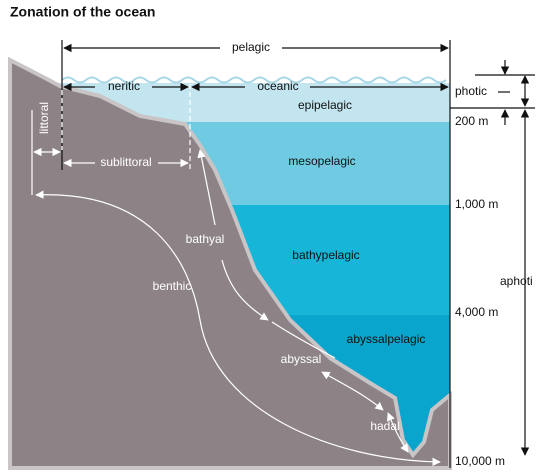  Describe the element at coordinates (172, 286) in the screenshot. I see `benthic-label: benthic` at that location.